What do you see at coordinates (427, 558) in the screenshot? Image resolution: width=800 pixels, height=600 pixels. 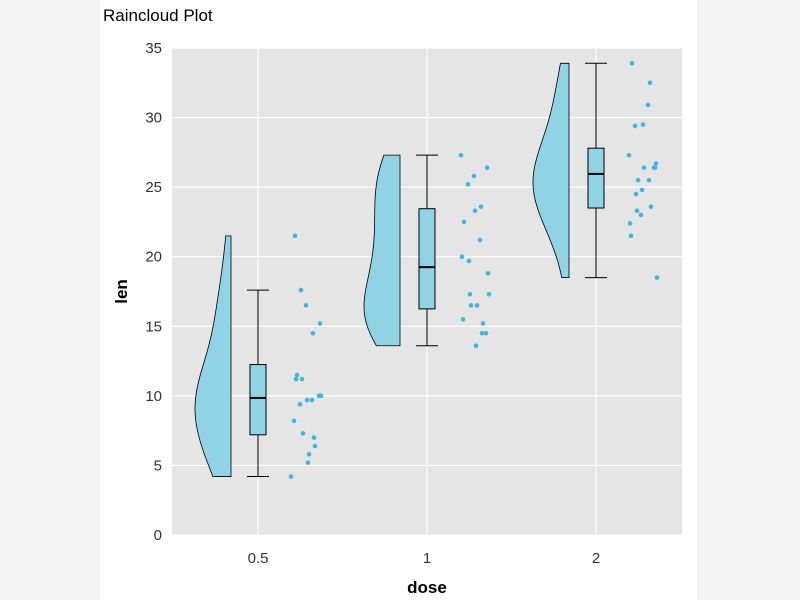 I see `x-tick-label: 1` at bounding box center [427, 558].